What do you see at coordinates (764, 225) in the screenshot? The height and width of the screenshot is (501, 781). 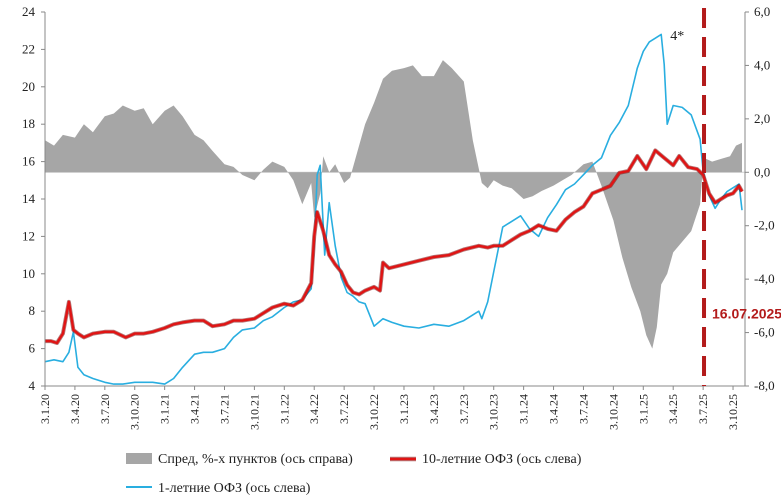 I see `right-tick-label: -2,0` at bounding box center [764, 225].